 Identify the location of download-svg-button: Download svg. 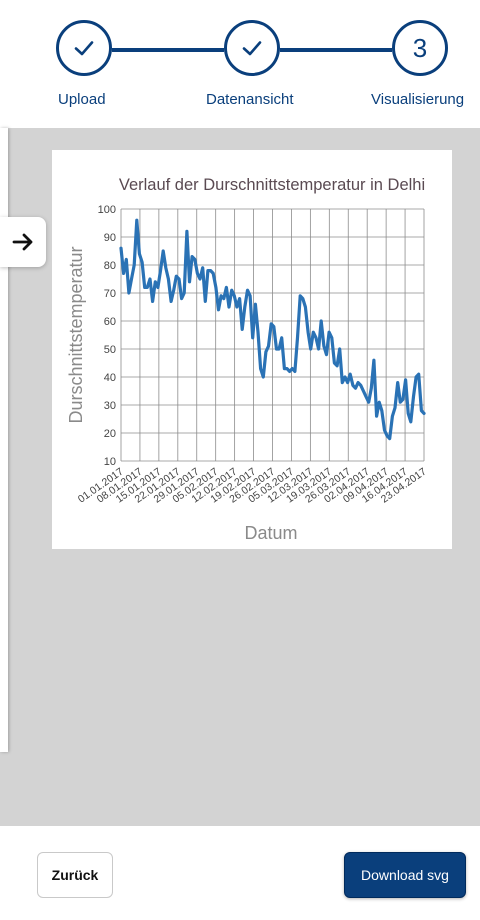
(405, 875).